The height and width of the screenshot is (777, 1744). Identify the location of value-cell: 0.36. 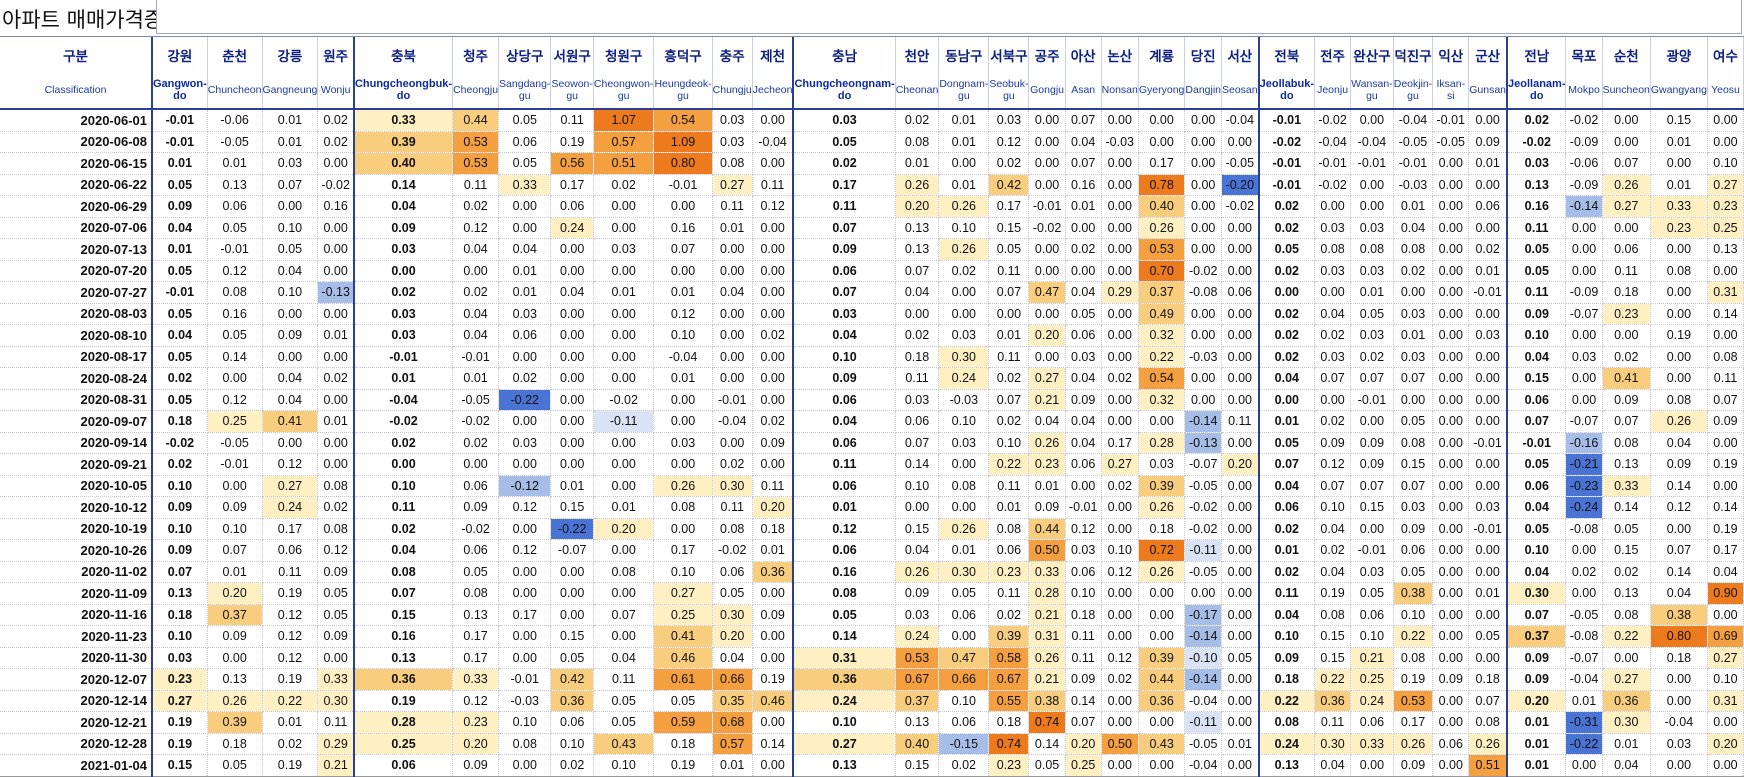
(1626, 701).